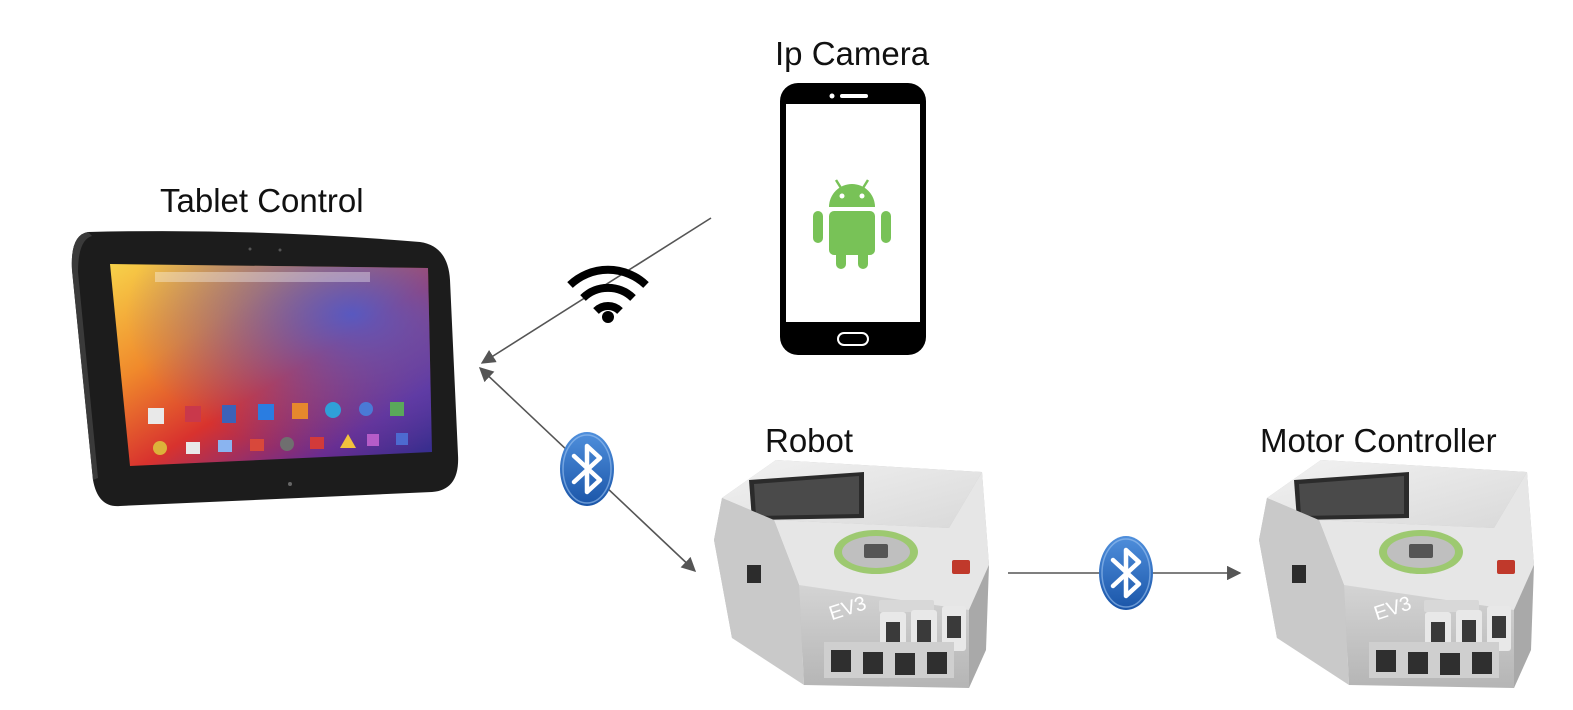 The image size is (1573, 710). What do you see at coordinates (852, 53) in the screenshot?
I see `ip-camera-label: Ip Camera` at bounding box center [852, 53].